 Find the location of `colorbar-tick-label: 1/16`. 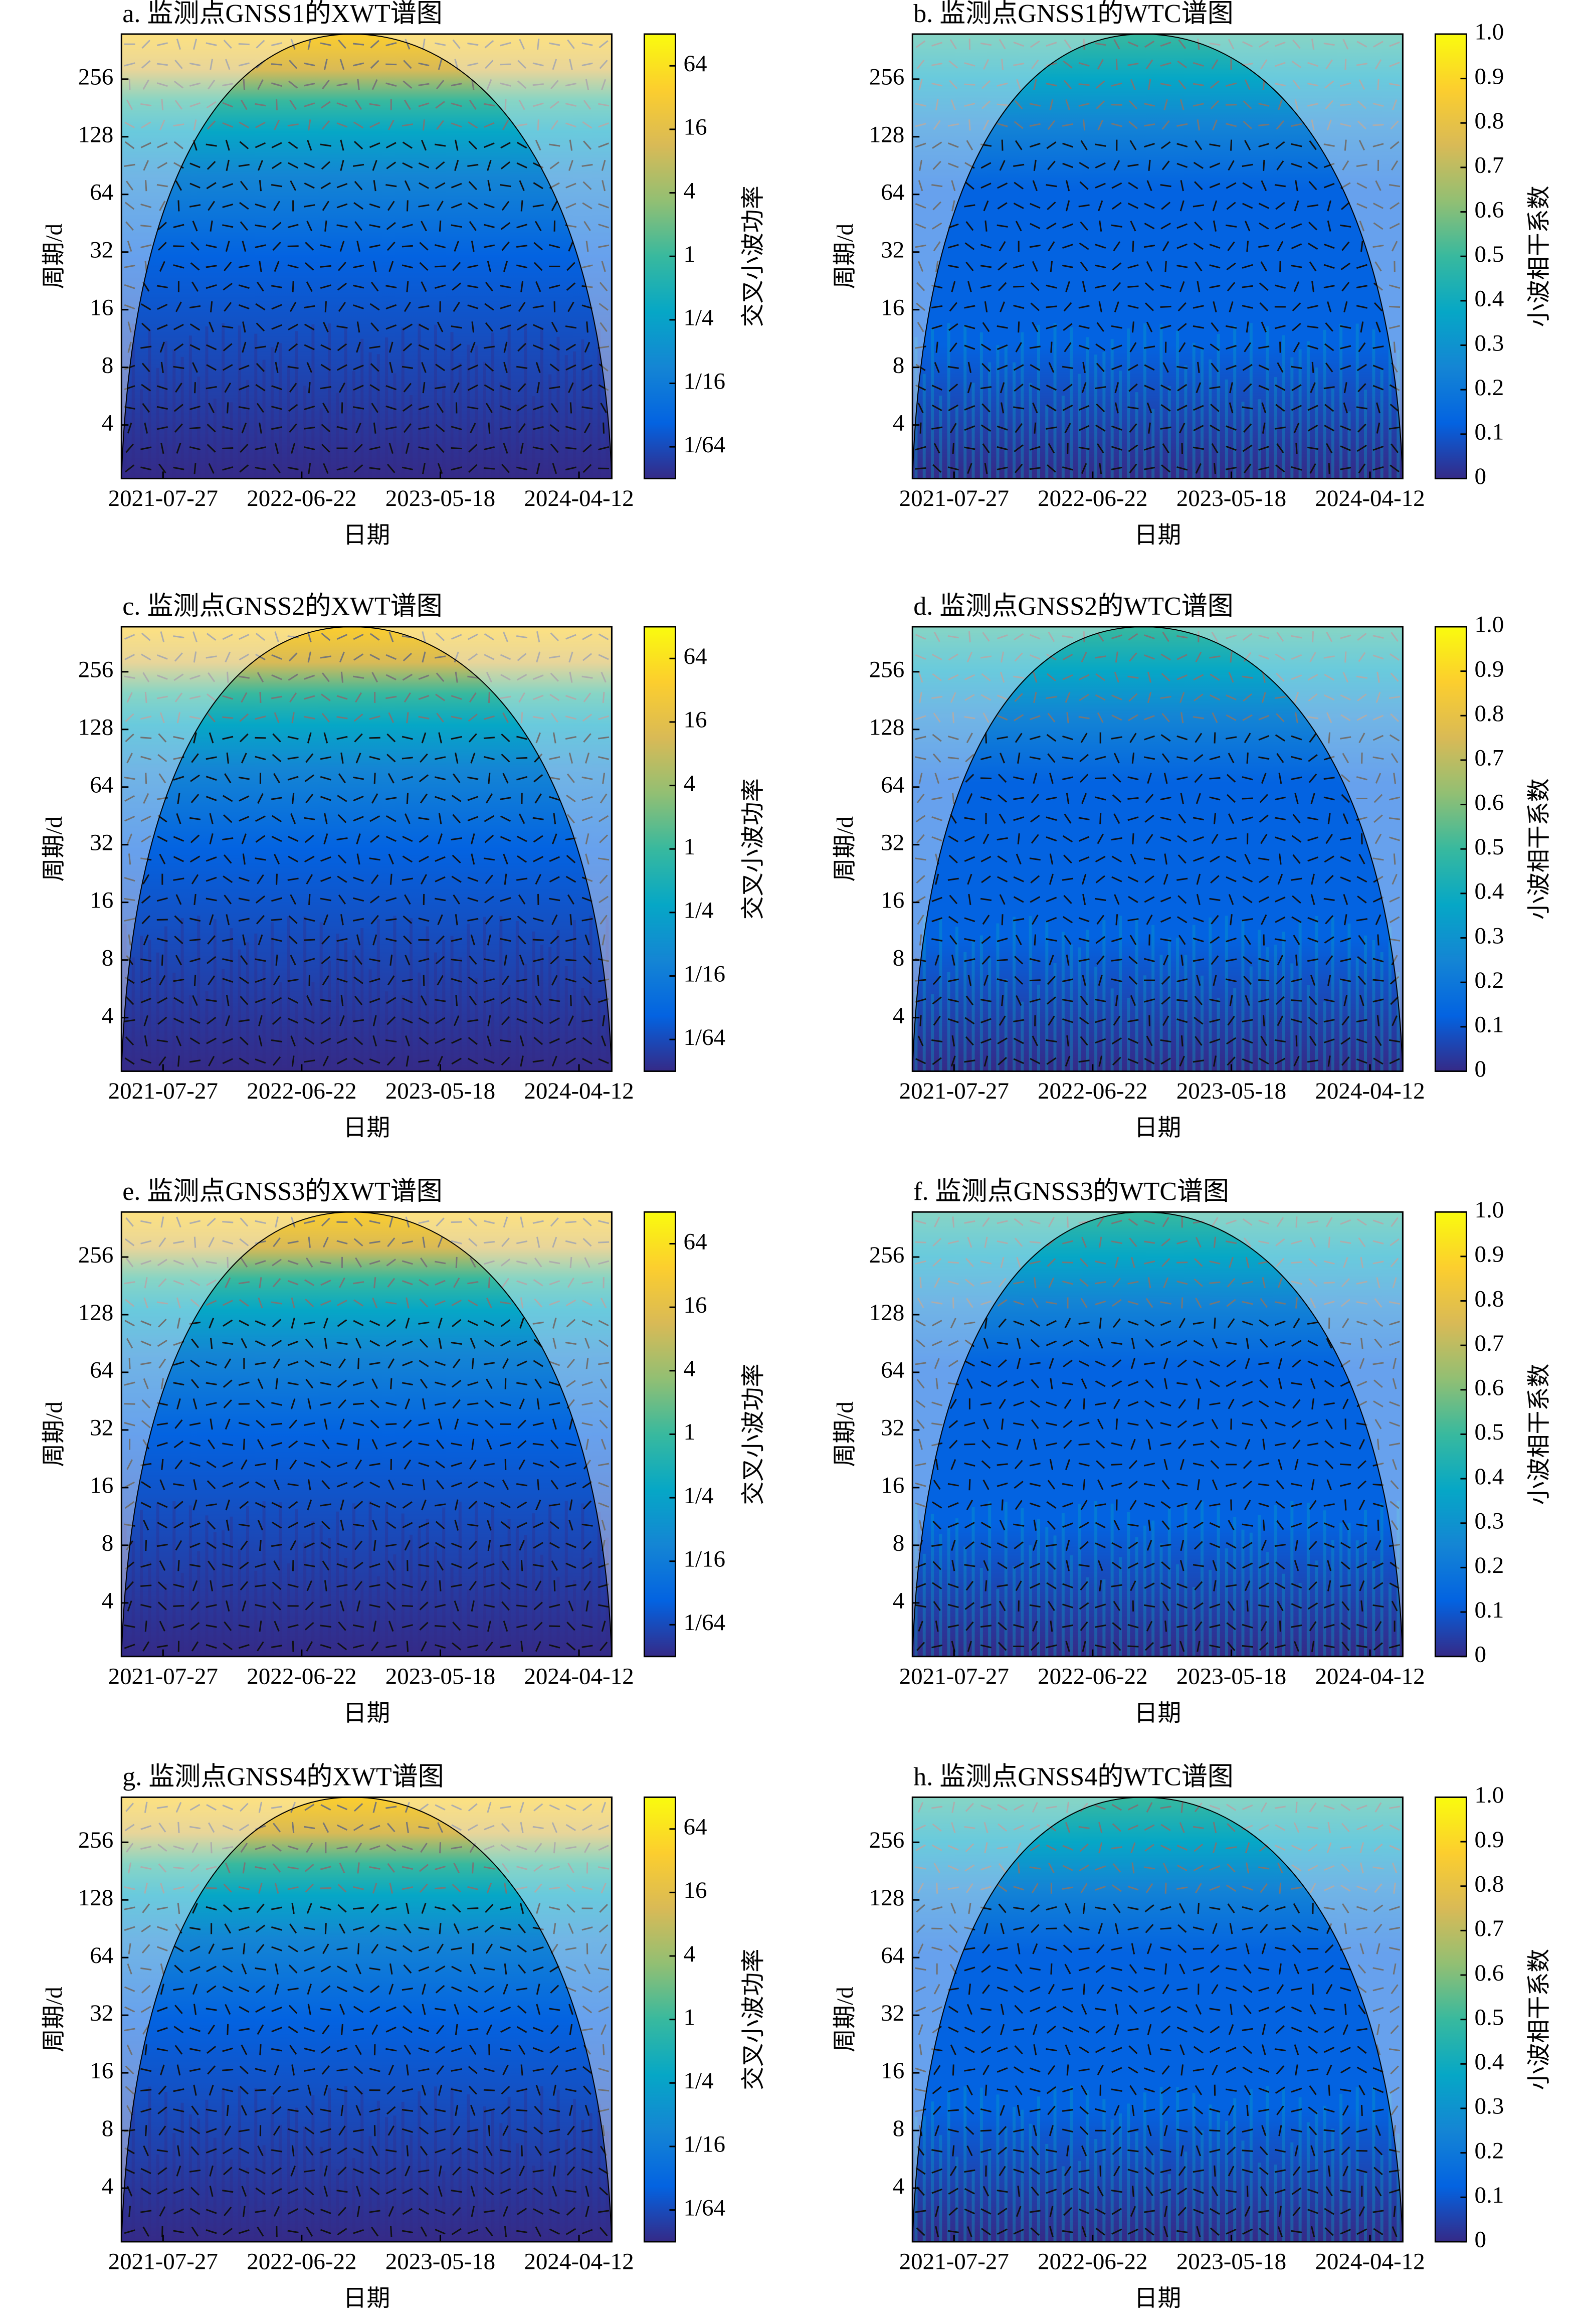

colorbar-tick-label: 1/16 is located at coordinates (704, 1559).